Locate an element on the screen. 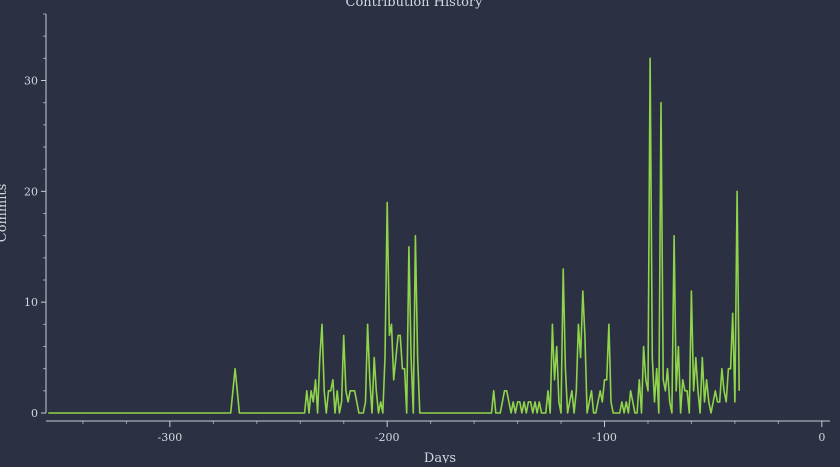 This screenshot has width=840, height=467. y-axis-label: Commits is located at coordinates (5, 213).